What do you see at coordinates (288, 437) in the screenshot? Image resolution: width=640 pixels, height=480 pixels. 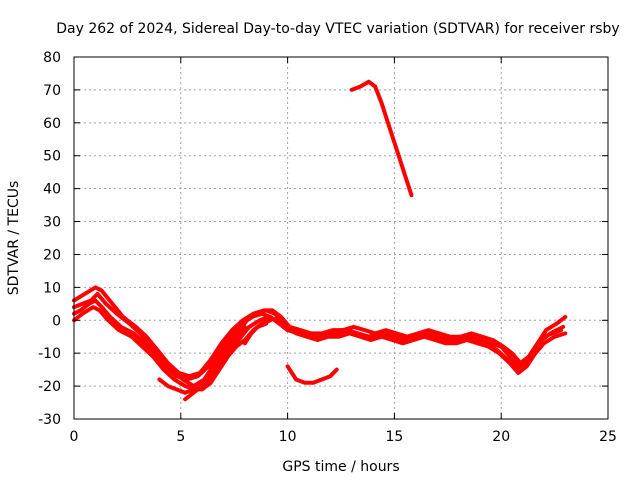 I see `x-tick-label: 10` at bounding box center [288, 437].